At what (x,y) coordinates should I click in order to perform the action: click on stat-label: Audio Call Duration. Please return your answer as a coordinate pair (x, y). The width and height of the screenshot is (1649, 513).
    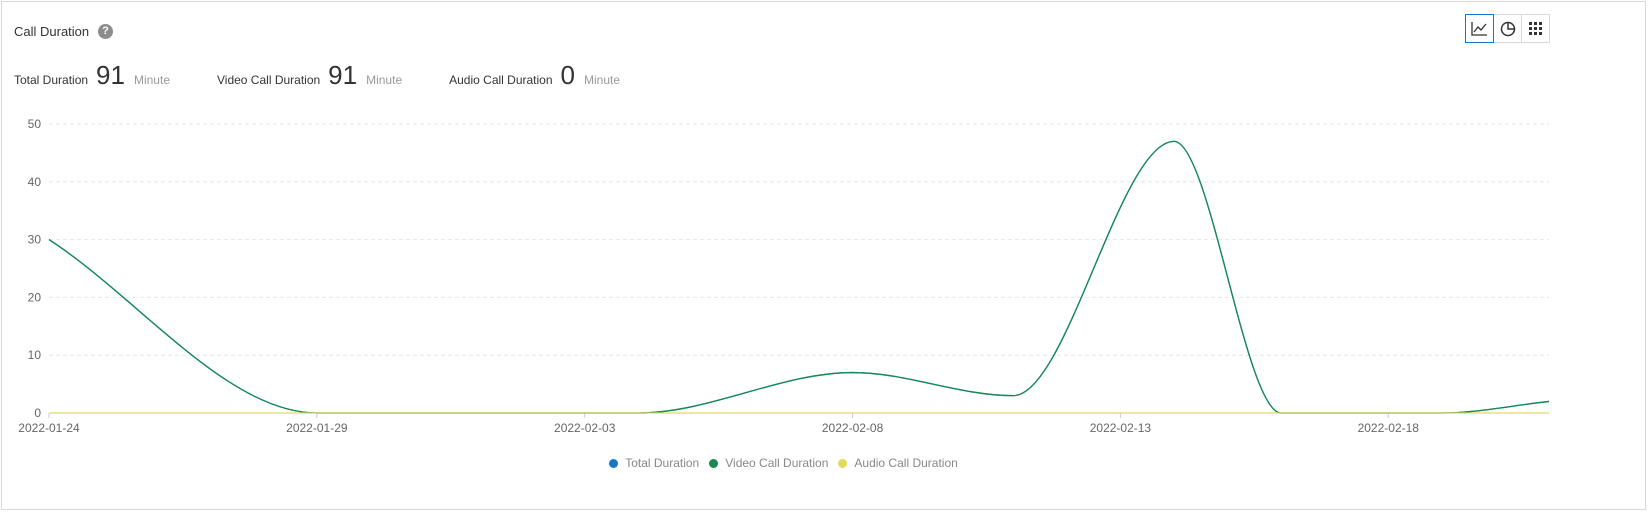
    Looking at the image, I should click on (501, 80).